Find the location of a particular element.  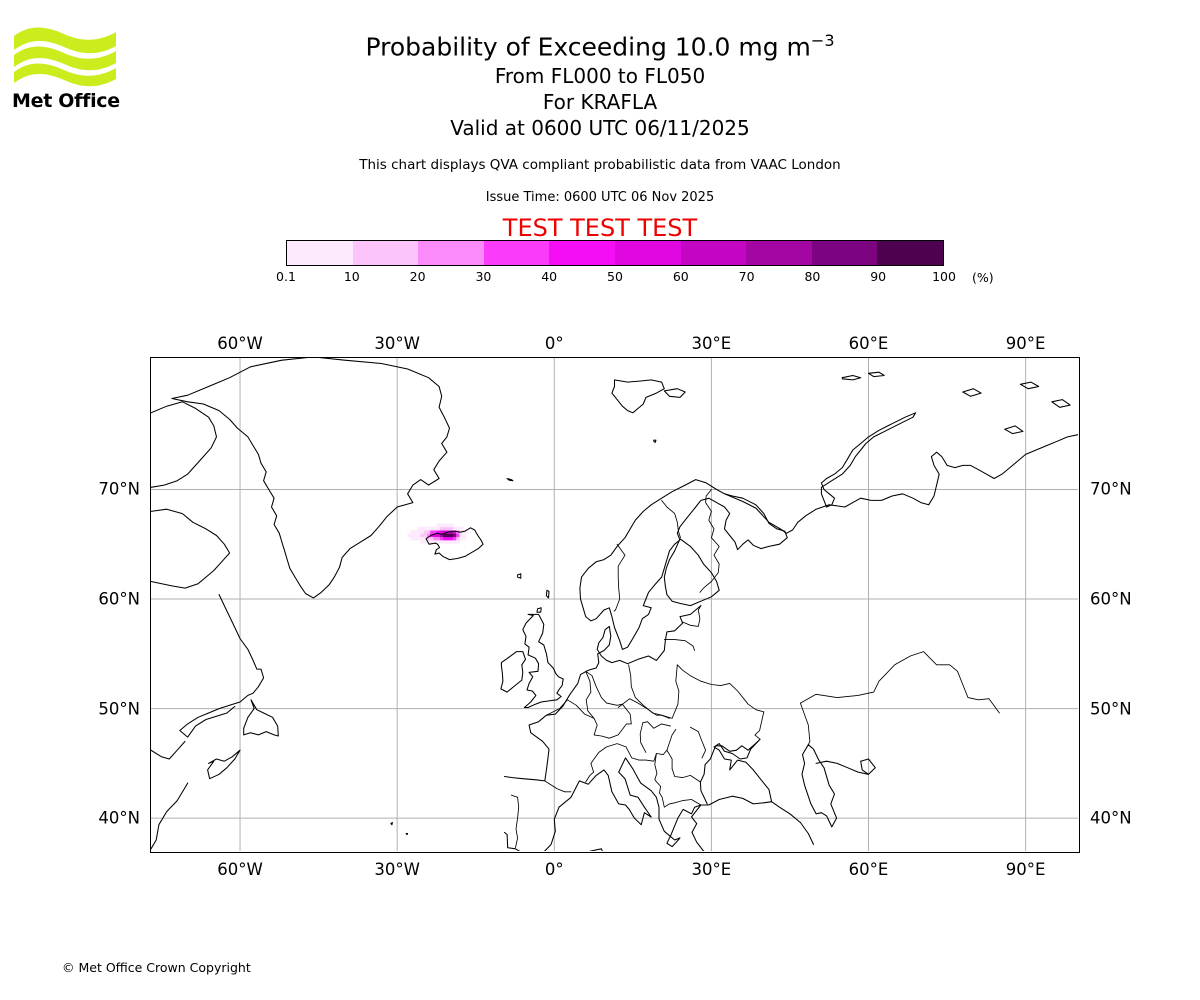

probability-colorbar is located at coordinates (615, 253).